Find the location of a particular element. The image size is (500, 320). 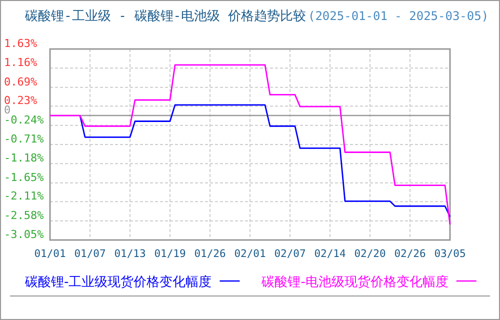

y-tick-label: 1.16% is located at coordinates (21, 63).